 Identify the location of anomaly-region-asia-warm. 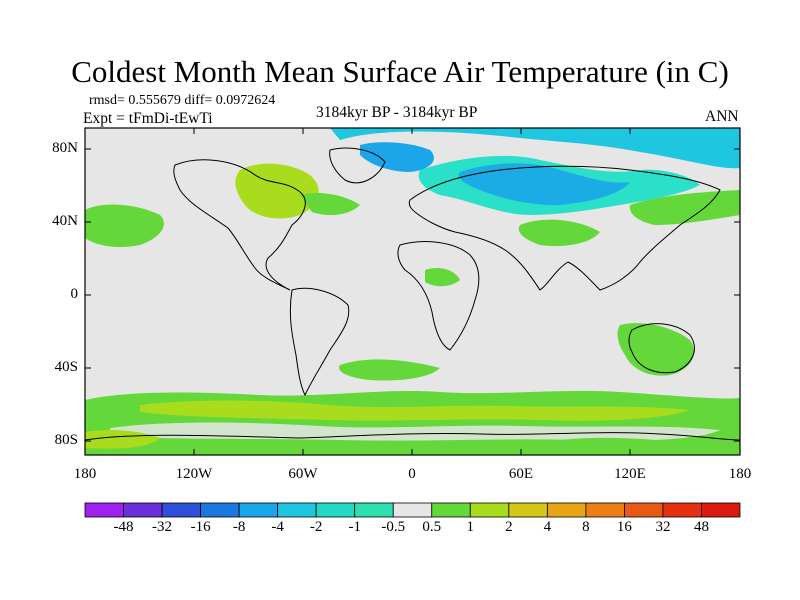
(559, 233).